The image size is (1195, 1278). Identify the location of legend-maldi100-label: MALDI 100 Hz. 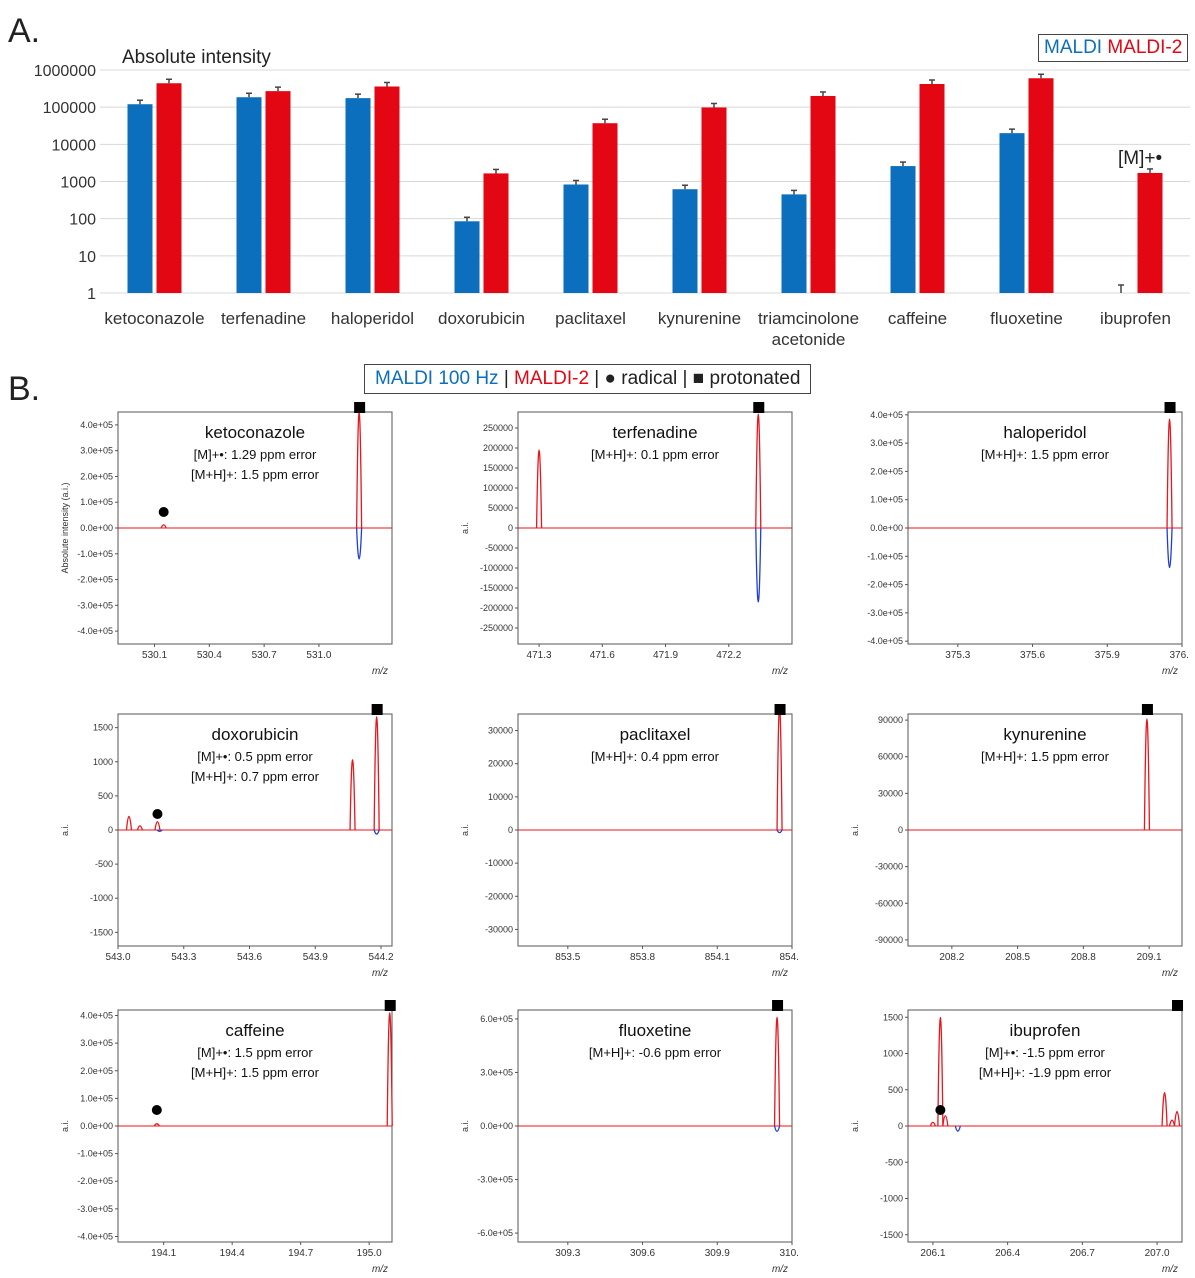
(437, 378).